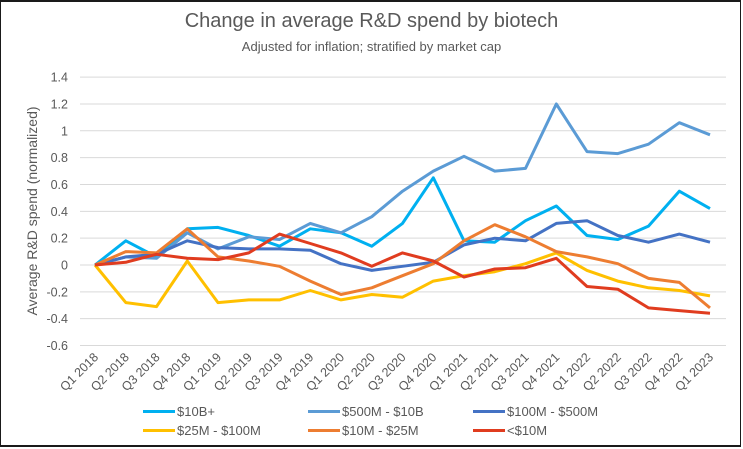 Image resolution: width=743 pixels, height=449 pixels. What do you see at coordinates (32, 210) in the screenshot?
I see `y-axis-label: Average R&D spend (normalized)` at bounding box center [32, 210].